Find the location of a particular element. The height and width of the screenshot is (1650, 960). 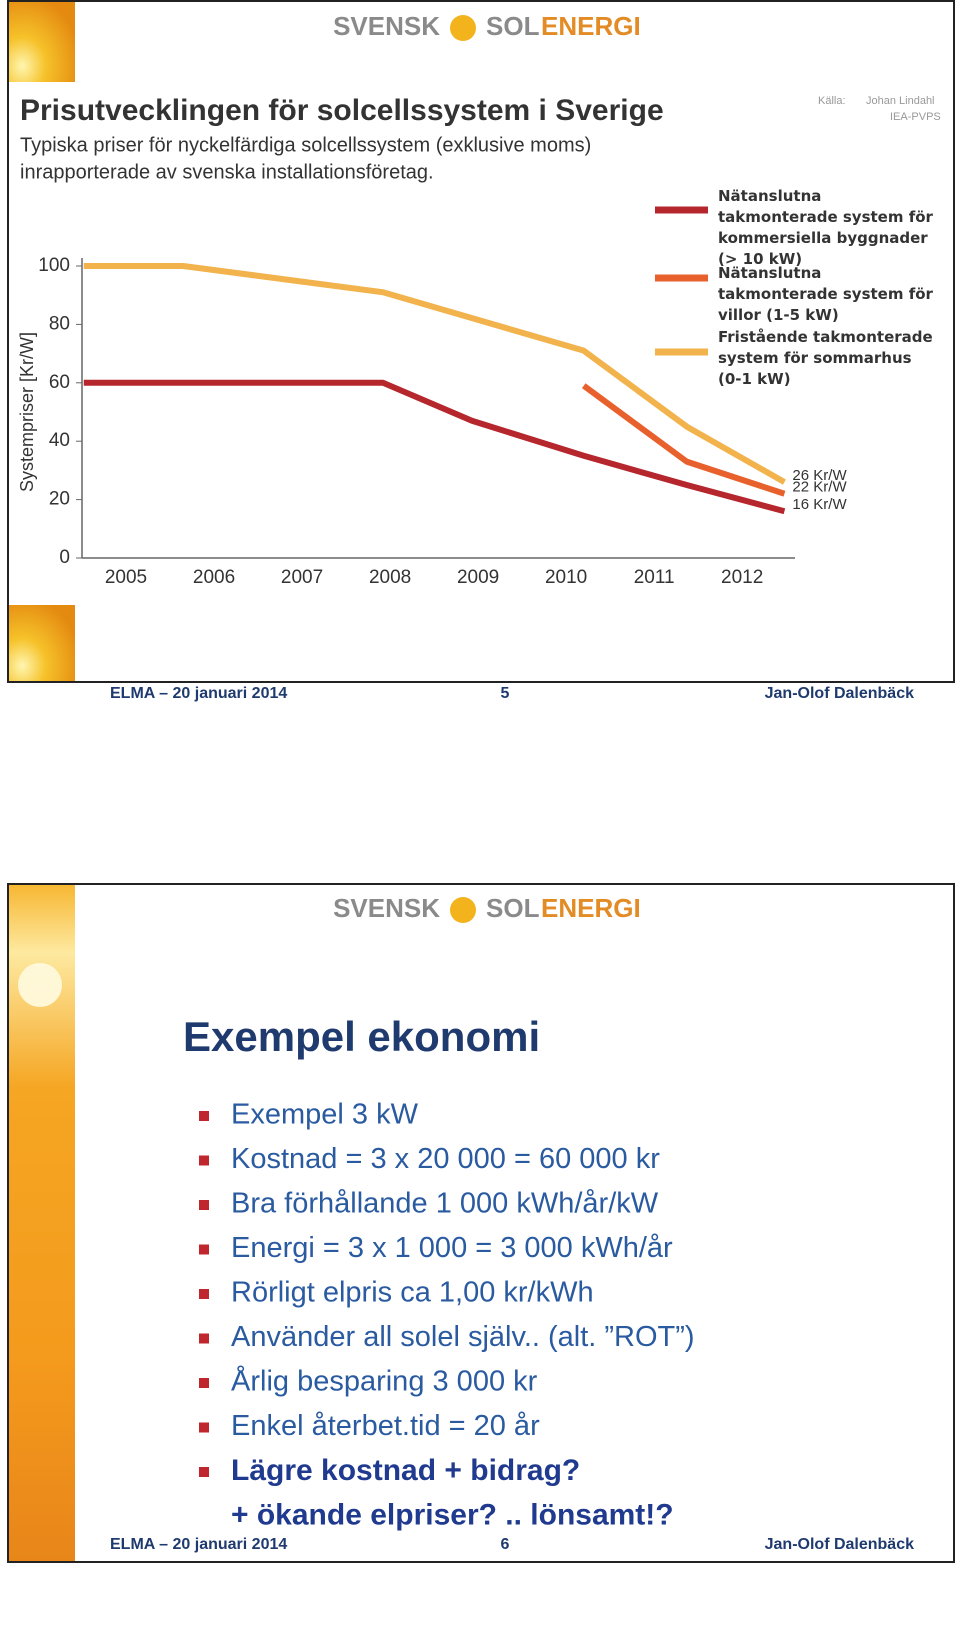

x-tick-label: 2006 is located at coordinates (214, 577).